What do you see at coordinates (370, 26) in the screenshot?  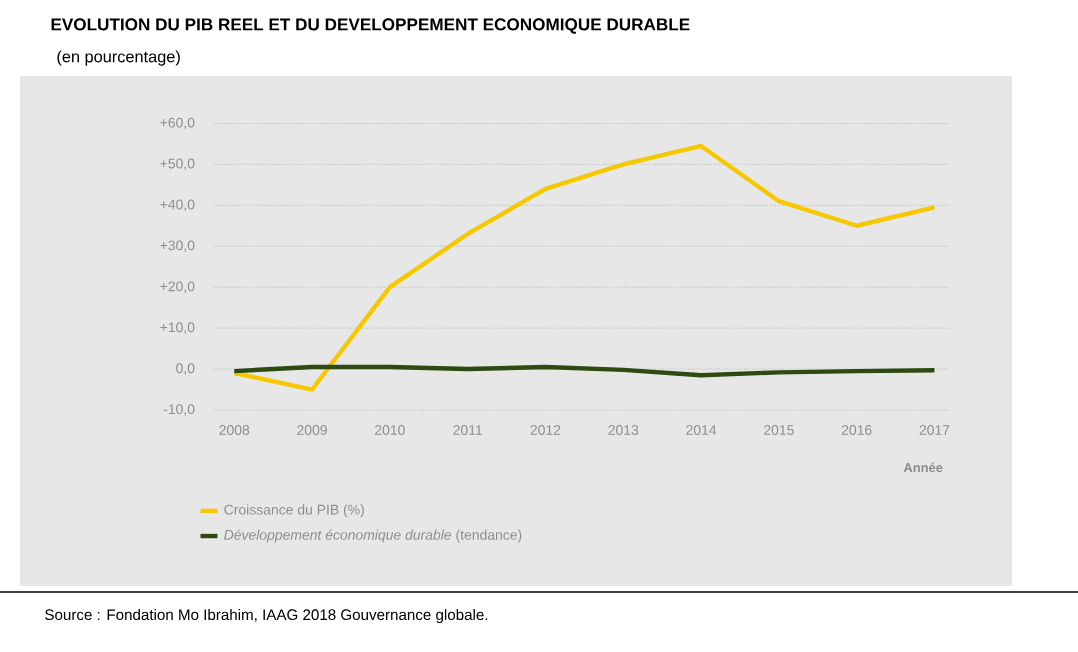 I see `chart-title: EVOLUTION DU PIB REEL ET DU DEVELOPPEMENT ECONOMIQUE DURABLE` at bounding box center [370, 26].